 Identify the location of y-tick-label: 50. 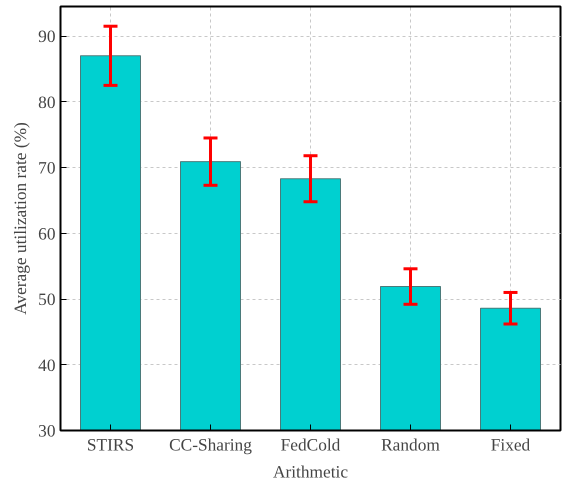
(47, 300).